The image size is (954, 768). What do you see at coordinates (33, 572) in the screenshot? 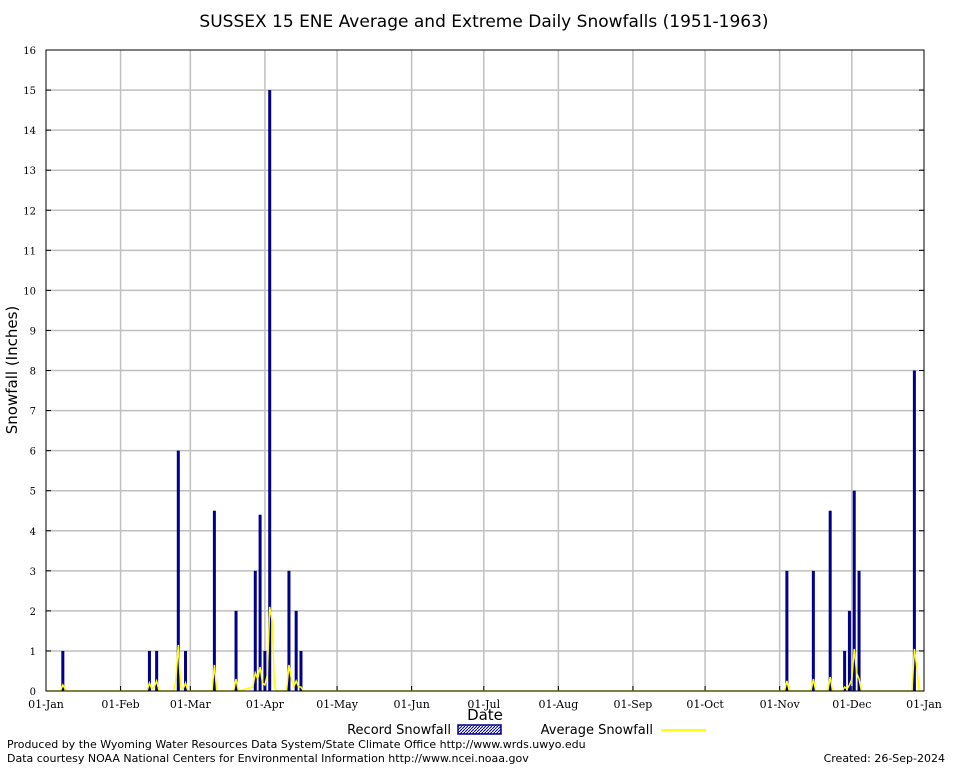
I see `y-tick-label: 3` at bounding box center [33, 572].